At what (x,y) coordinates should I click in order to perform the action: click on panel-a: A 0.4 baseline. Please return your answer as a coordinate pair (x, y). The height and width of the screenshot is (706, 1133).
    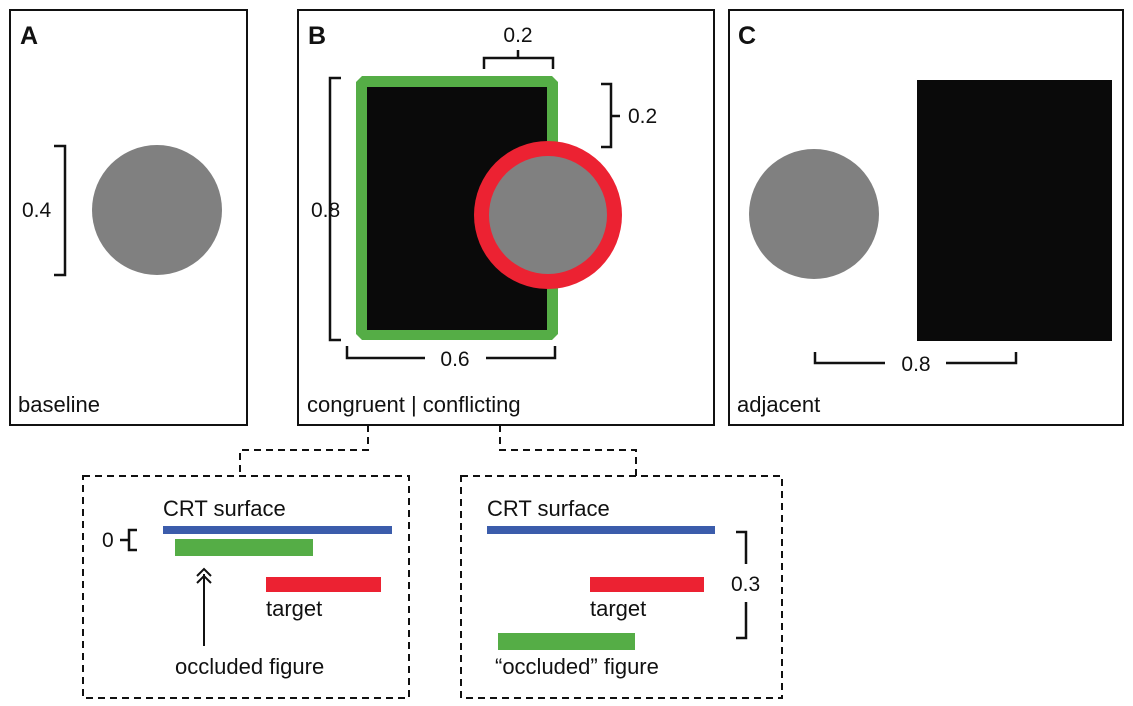
    Looking at the image, I should click on (128, 217).